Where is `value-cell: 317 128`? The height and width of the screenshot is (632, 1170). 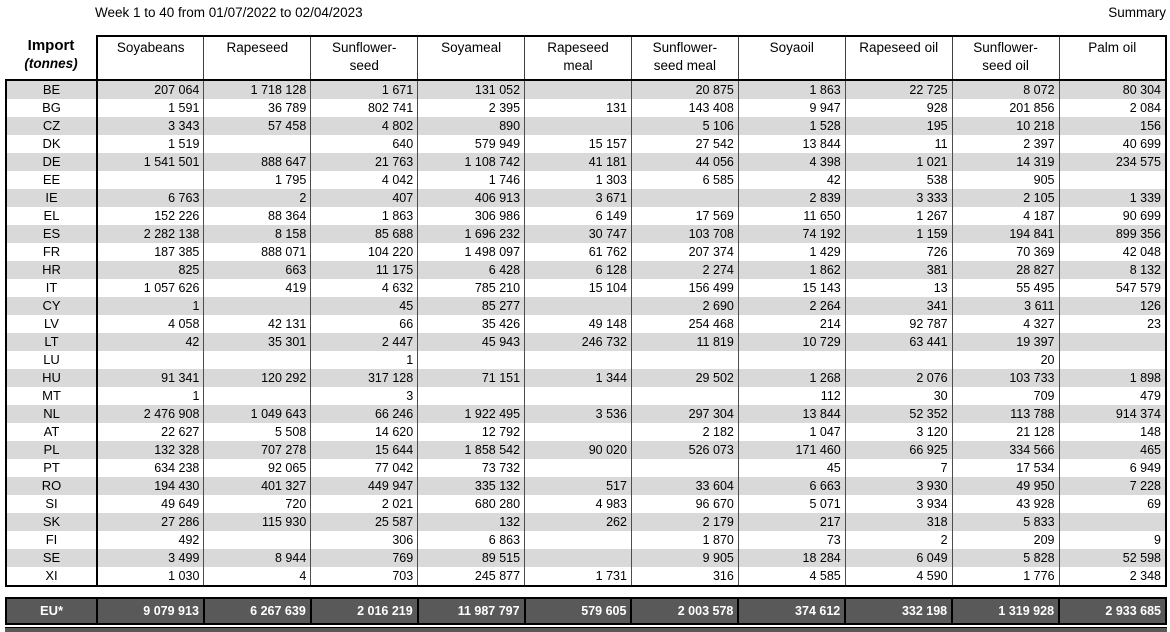
value-cell: 317 128 is located at coordinates (364, 378).